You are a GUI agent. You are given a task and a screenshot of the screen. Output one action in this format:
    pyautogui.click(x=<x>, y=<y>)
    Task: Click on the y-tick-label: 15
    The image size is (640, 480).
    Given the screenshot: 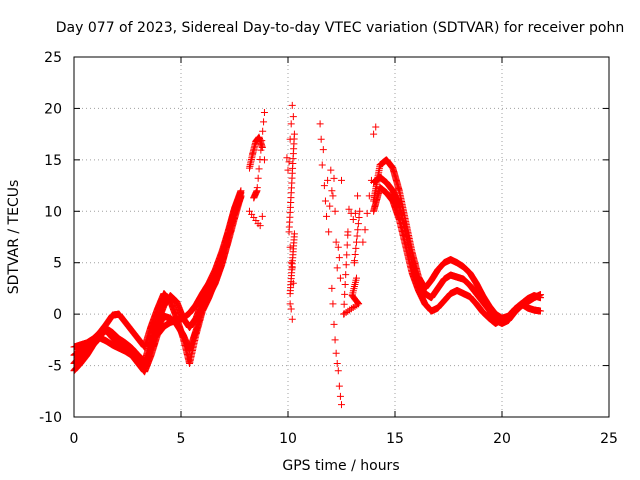 What is the action you would take?
    pyautogui.click(x=53, y=161)
    